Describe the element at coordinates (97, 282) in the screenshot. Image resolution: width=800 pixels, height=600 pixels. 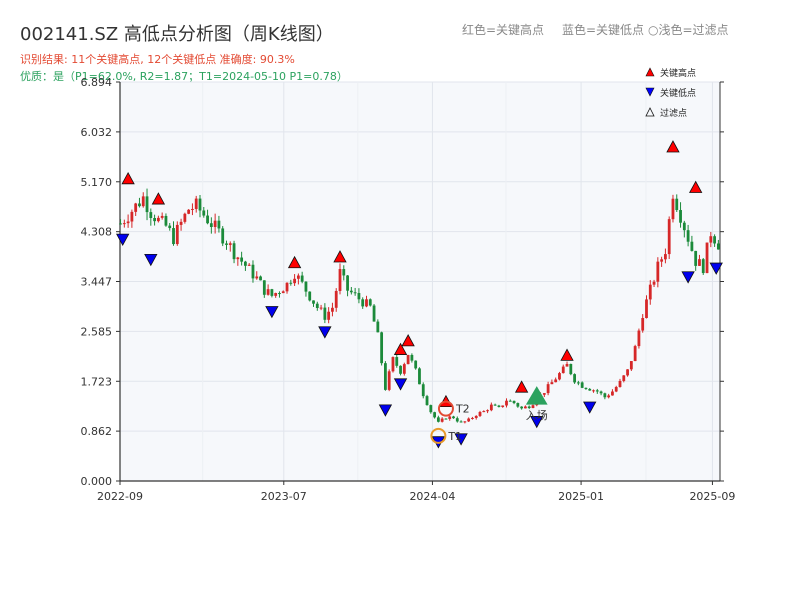
I see `y-tick-label: 3.447` at that location.